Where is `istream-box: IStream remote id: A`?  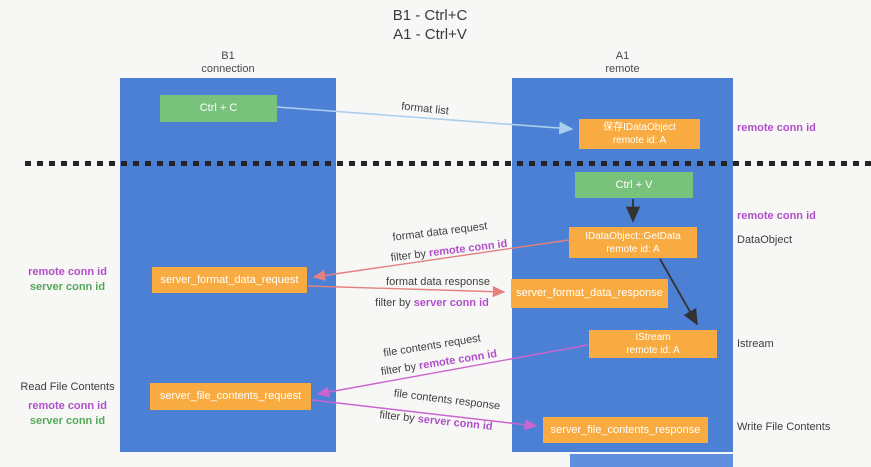 istream-box: IStream remote id: A is located at coordinates (653, 344).